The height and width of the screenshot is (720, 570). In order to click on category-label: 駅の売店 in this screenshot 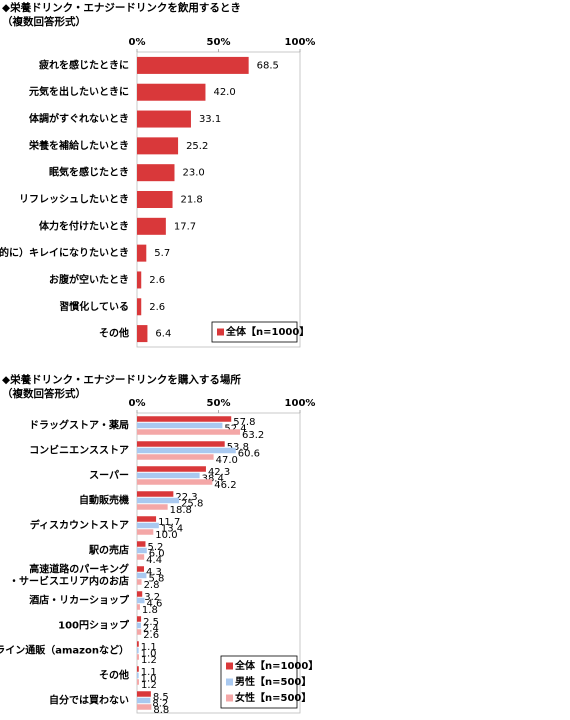, I will do `click(108, 550)`.